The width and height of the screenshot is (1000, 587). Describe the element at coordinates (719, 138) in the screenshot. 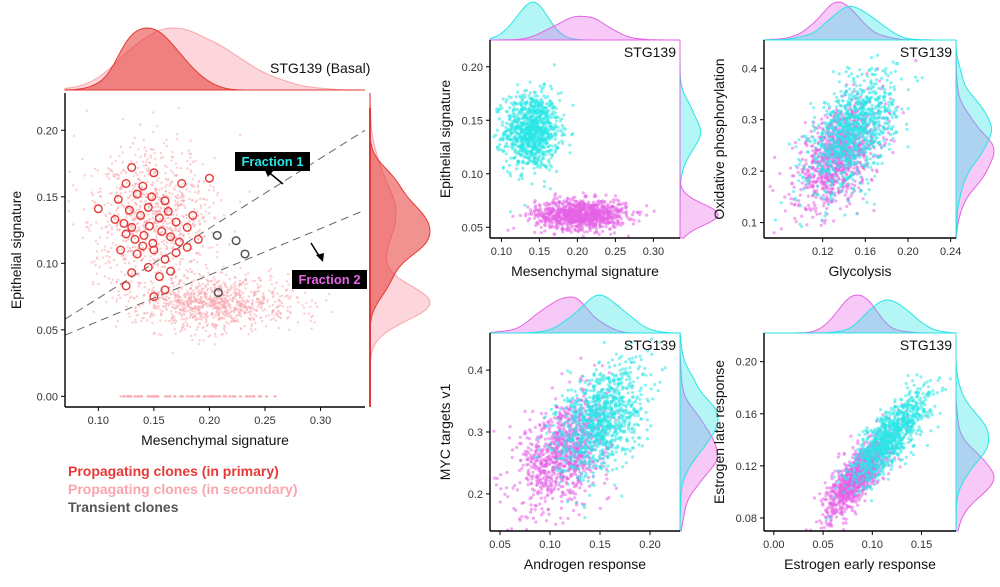

I see `p2-y-axis-label: Oxidative phosphorylation` at that location.